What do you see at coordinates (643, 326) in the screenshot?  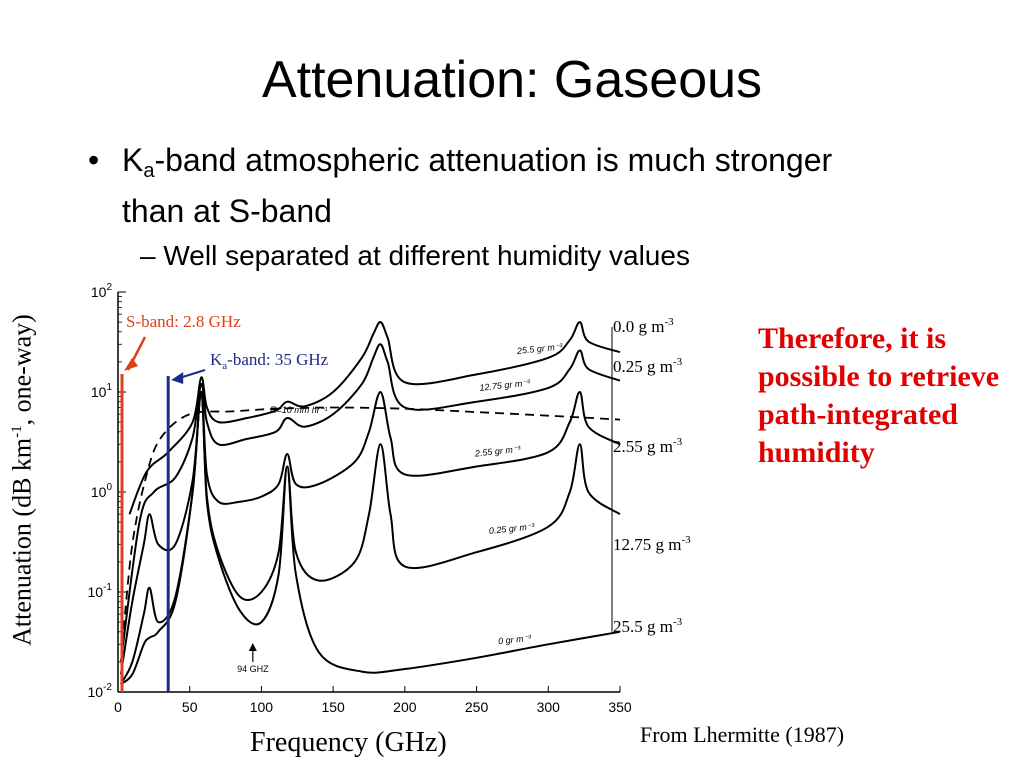 I see `series-label-0: 0.0 g m-3` at bounding box center [643, 326].